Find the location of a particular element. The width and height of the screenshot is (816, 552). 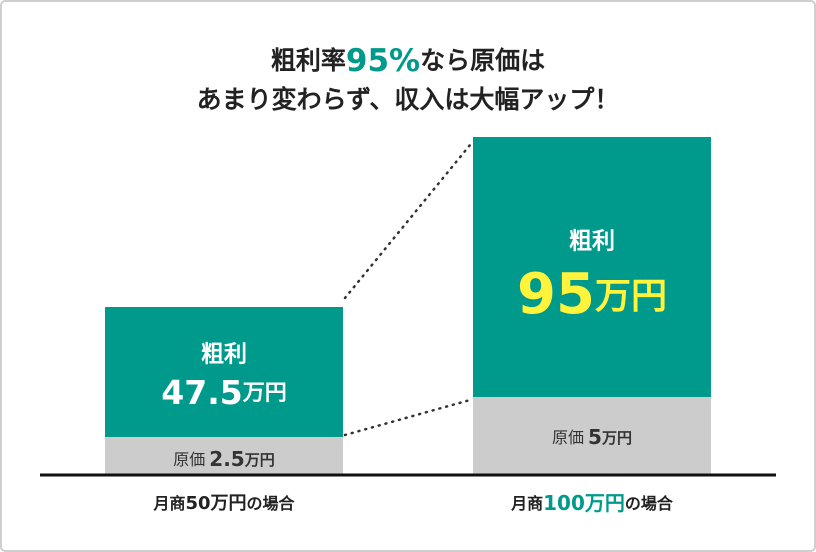

title-highlight: 95% is located at coordinates (383, 61).